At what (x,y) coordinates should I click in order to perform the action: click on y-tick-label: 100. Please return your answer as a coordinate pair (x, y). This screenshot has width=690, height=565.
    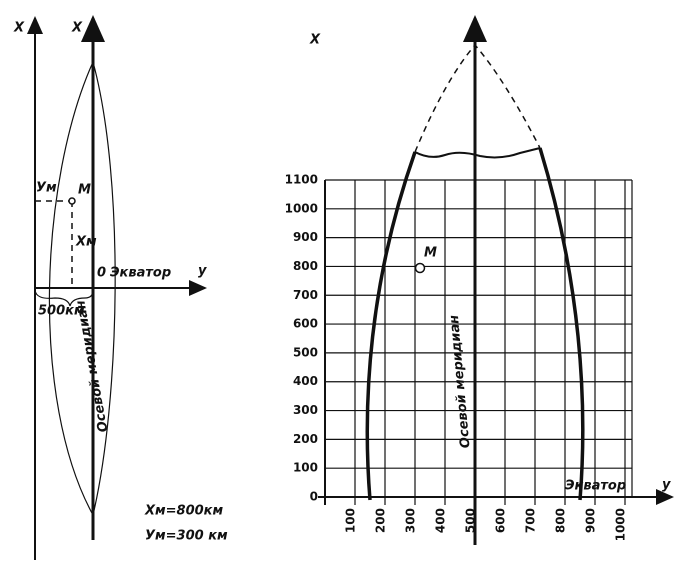
    Looking at the image, I should click on (305, 468).